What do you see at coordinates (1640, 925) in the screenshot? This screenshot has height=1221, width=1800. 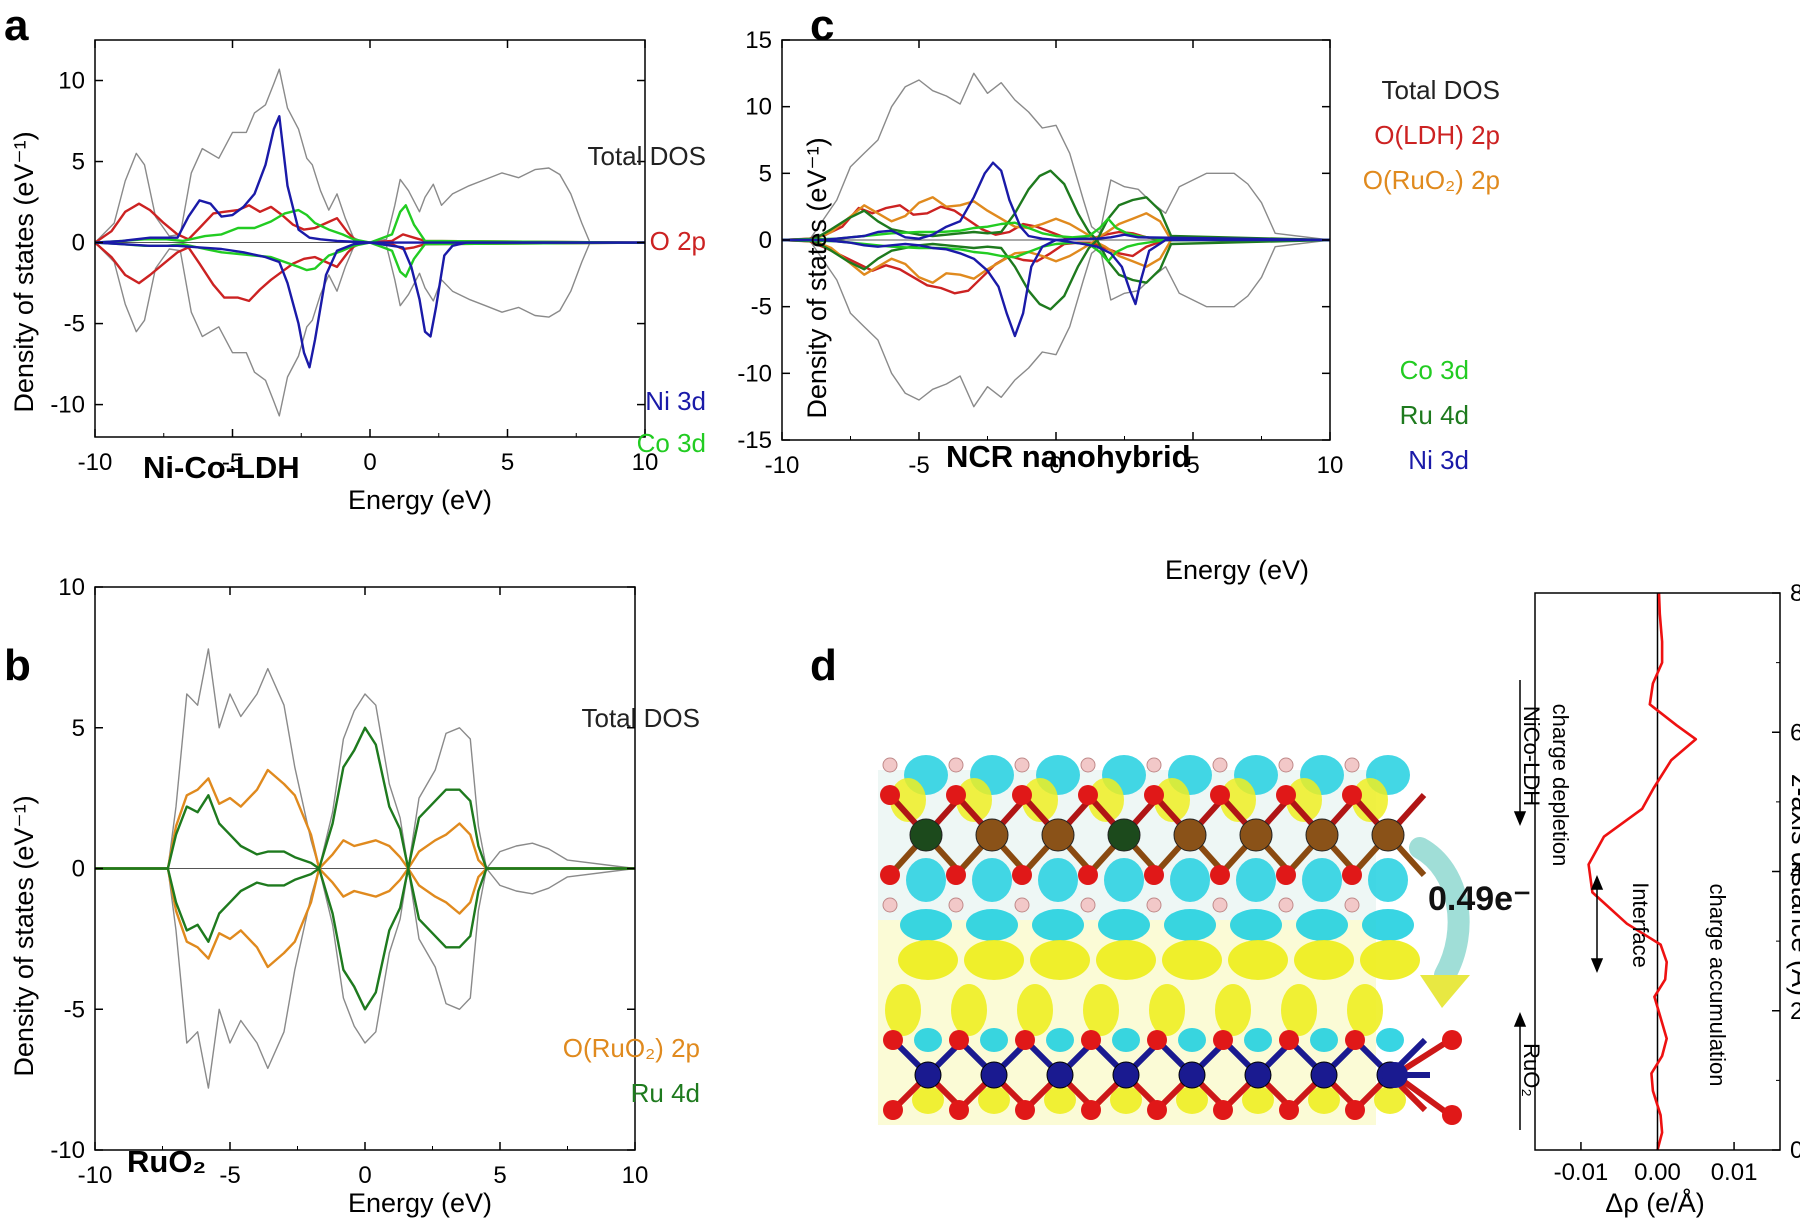 I see `label-interface: Interface` at bounding box center [1640, 925].